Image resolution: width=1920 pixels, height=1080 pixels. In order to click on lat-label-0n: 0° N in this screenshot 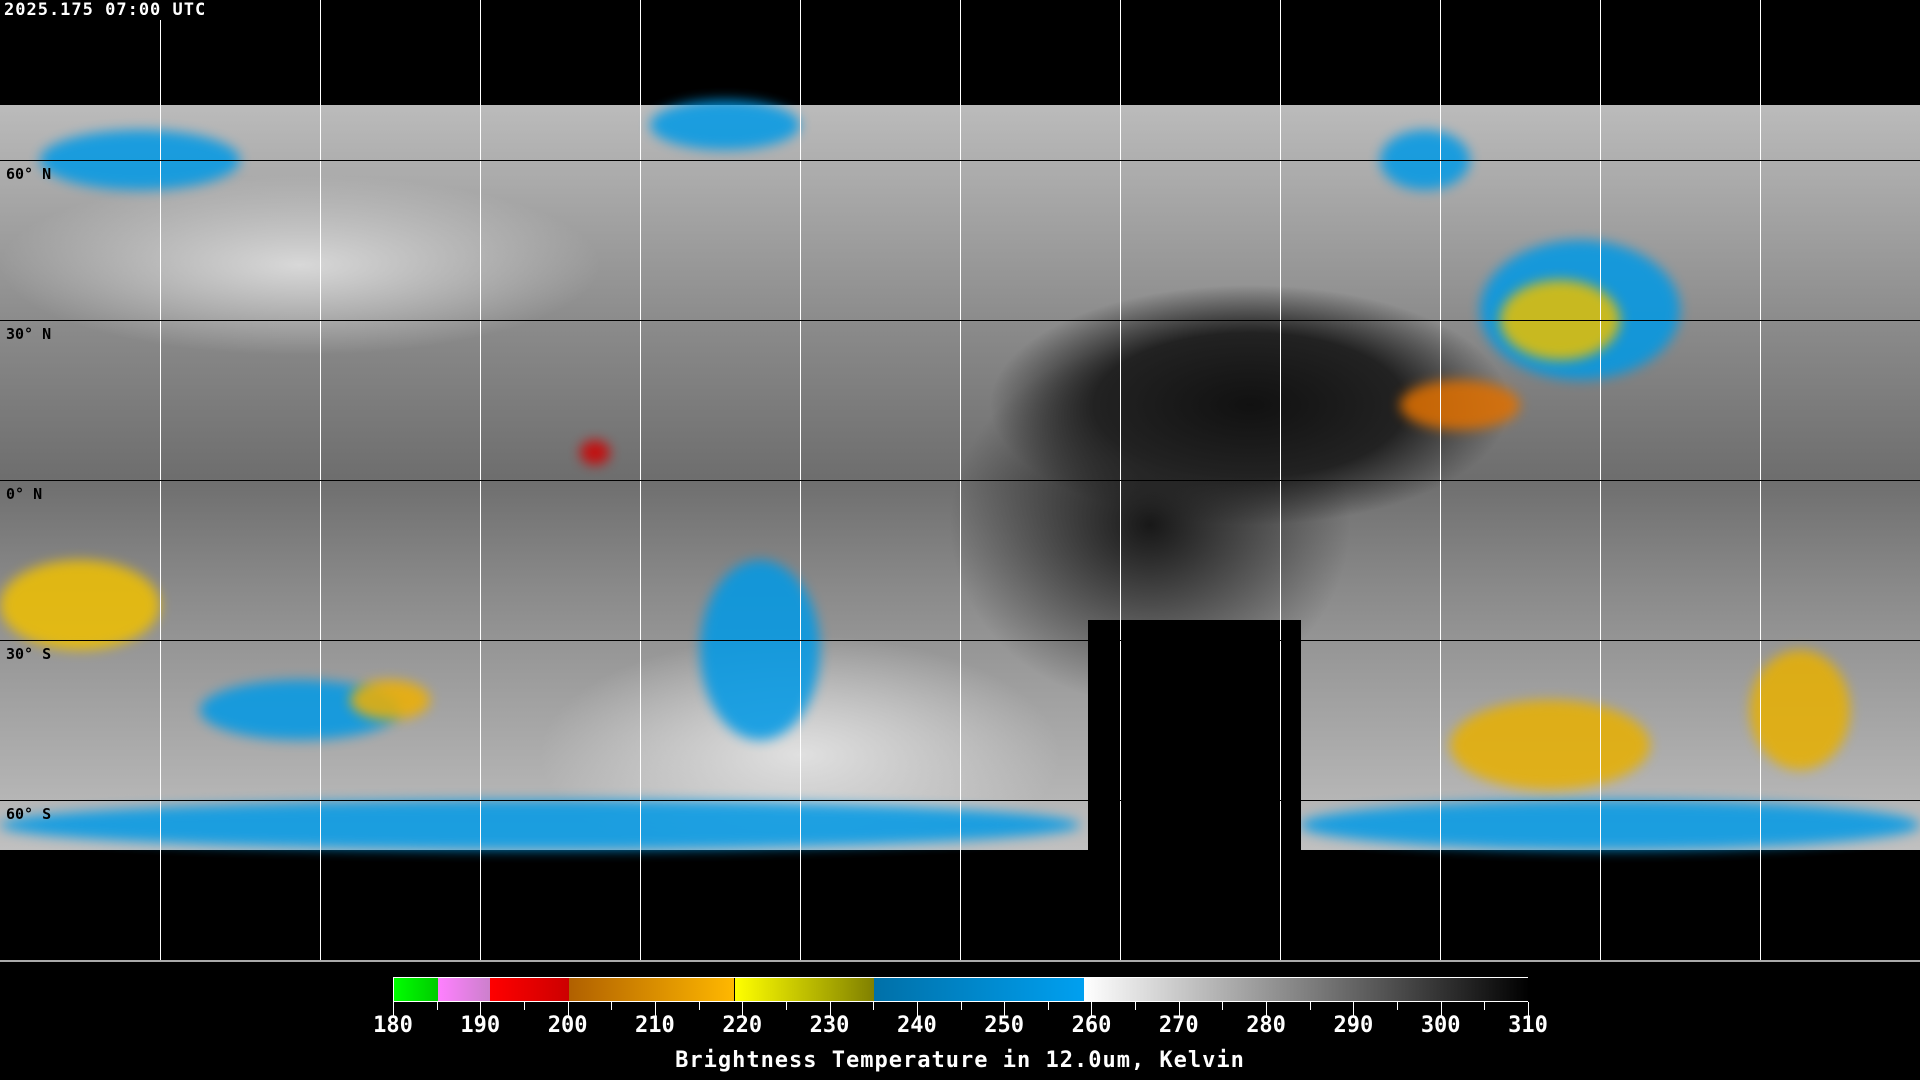, I will do `click(24, 494)`.